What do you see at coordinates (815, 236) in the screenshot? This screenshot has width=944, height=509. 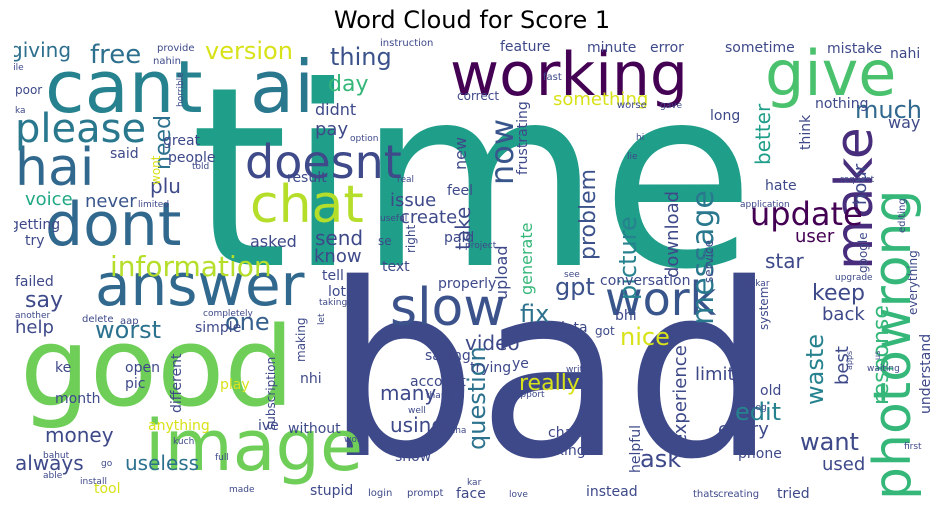 I see `word-user: user` at bounding box center [815, 236].